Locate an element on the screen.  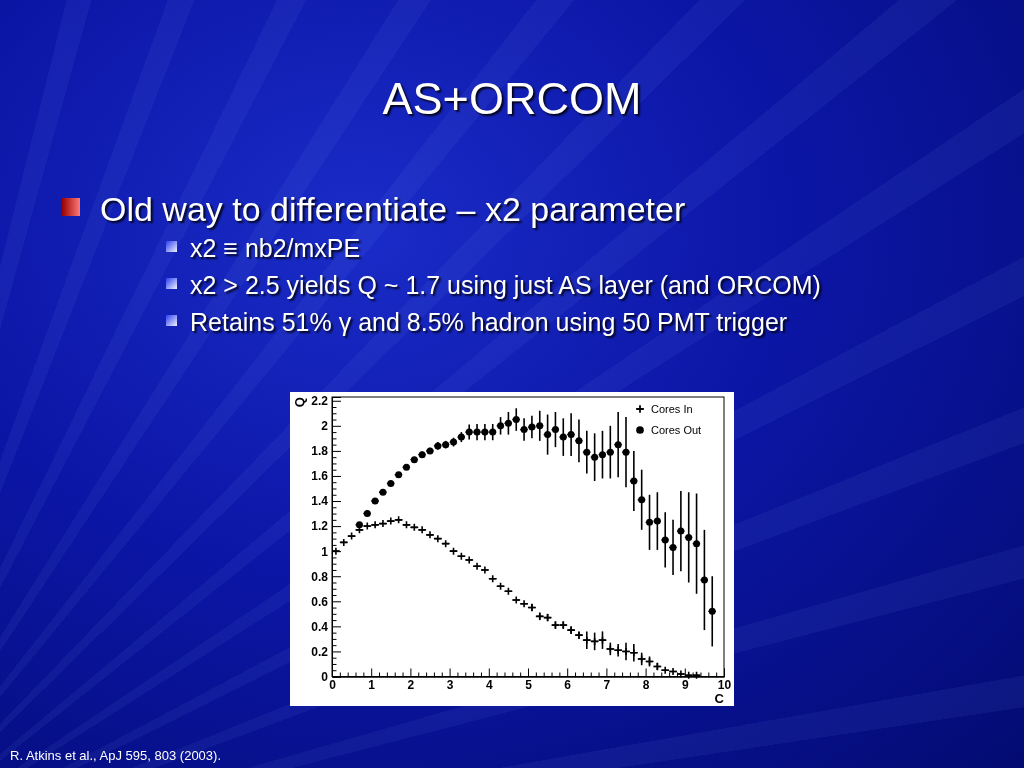
y-tick-label: 1.4 is located at coordinates (320, 501).